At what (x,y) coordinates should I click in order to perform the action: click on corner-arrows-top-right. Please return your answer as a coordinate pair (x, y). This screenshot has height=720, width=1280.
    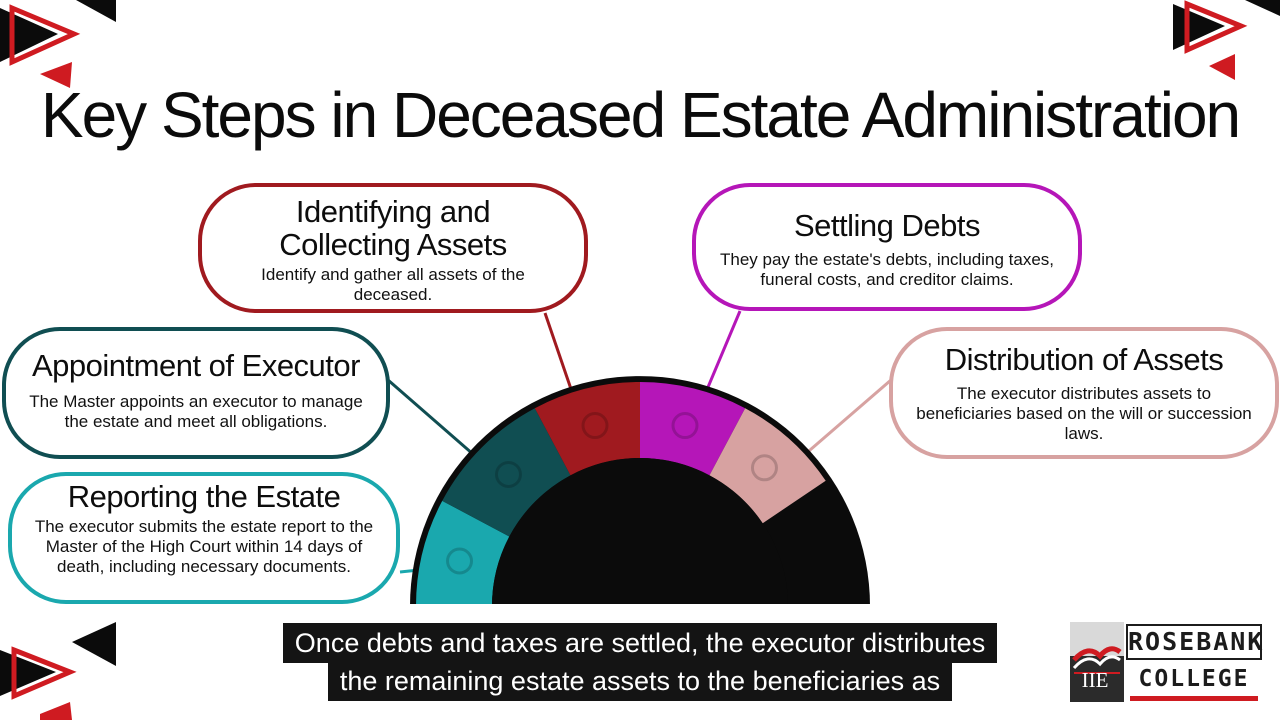
    Looking at the image, I should click on (1226, 40).